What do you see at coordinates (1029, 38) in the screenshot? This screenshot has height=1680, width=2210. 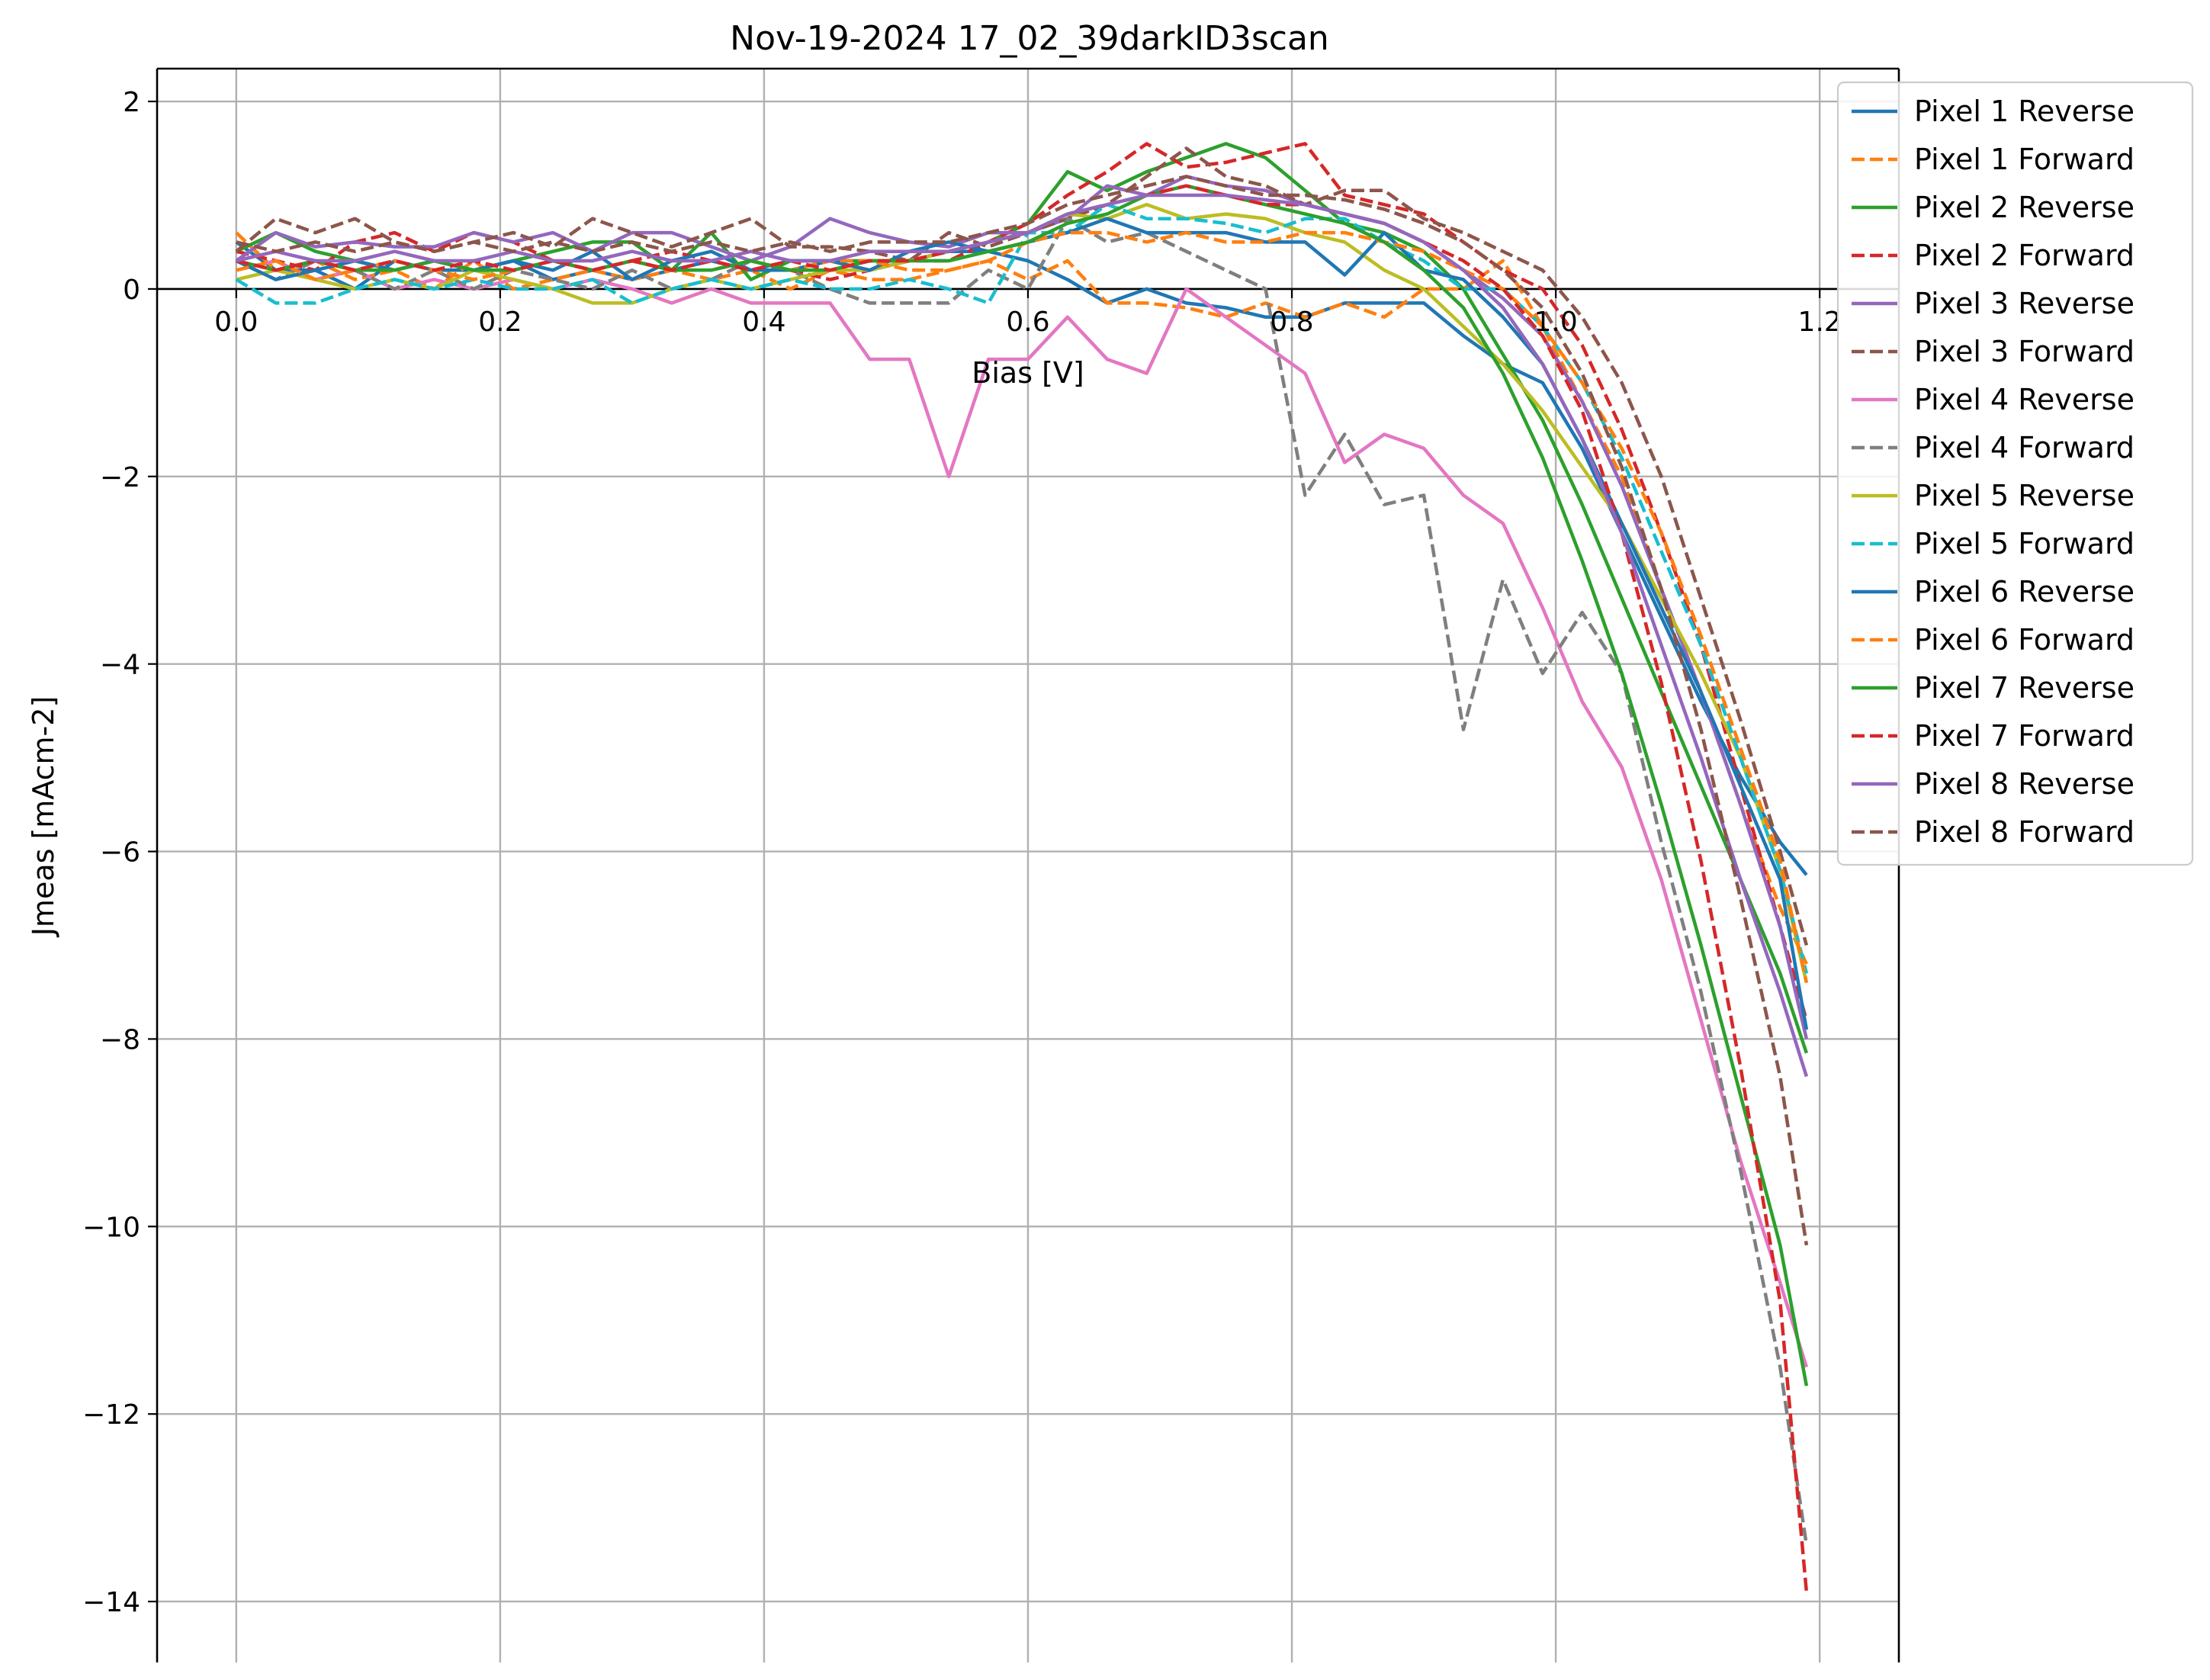 I see `chart-title: Nov-19-2024 17_02_39darkID3scan` at bounding box center [1029, 38].